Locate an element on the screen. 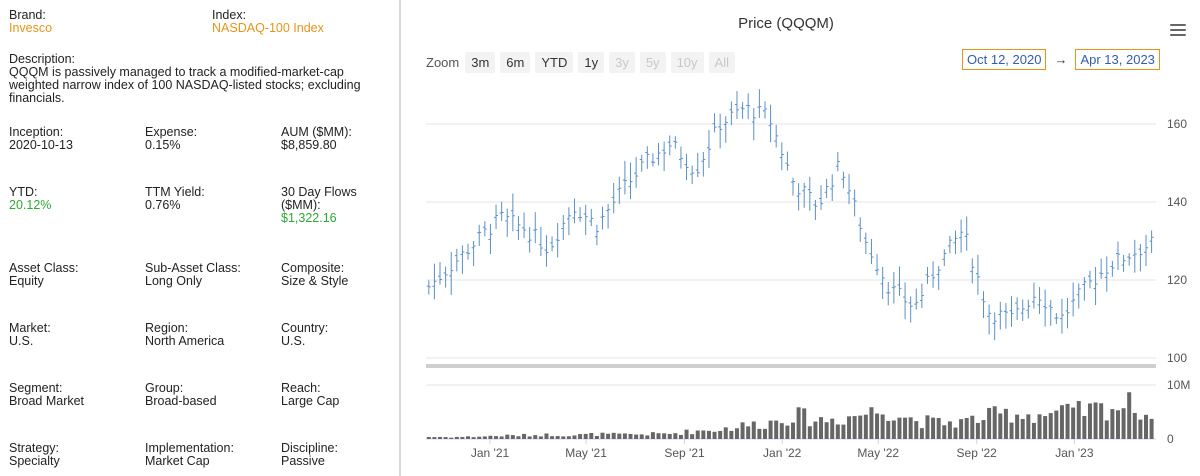 This screenshot has height=476, width=1200. range-from-input: Oct 12, 2020 is located at coordinates (1004, 59).